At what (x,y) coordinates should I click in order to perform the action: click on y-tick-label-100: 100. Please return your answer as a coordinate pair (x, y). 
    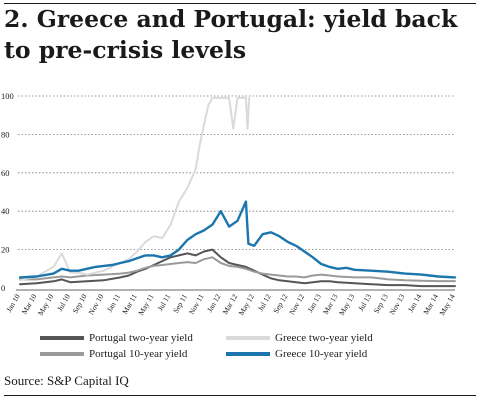
    Looking at the image, I should click on (7, 96).